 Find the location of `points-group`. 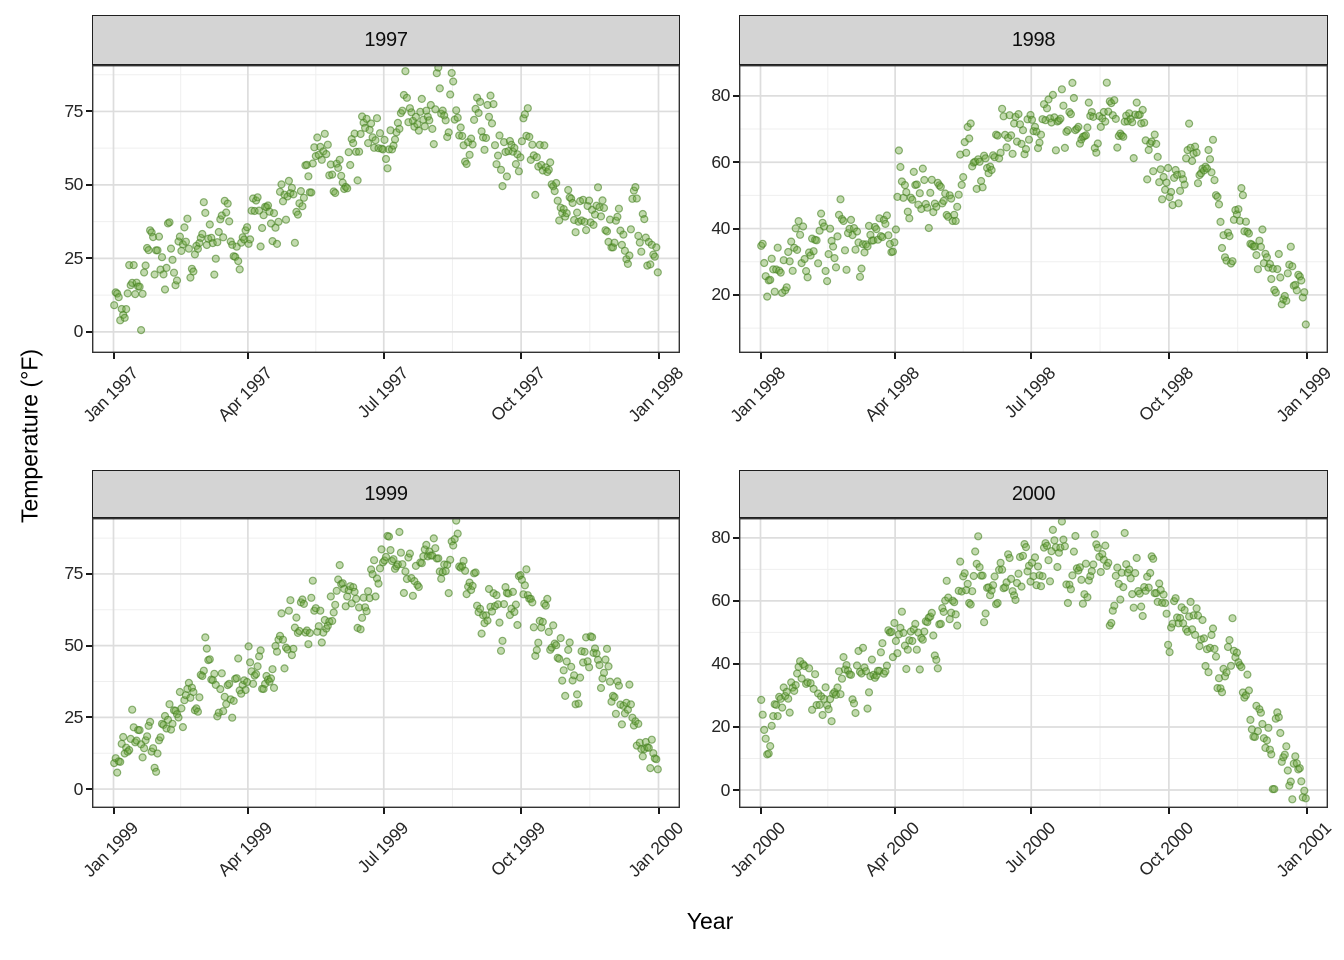

points-group is located at coordinates (1033, 661).